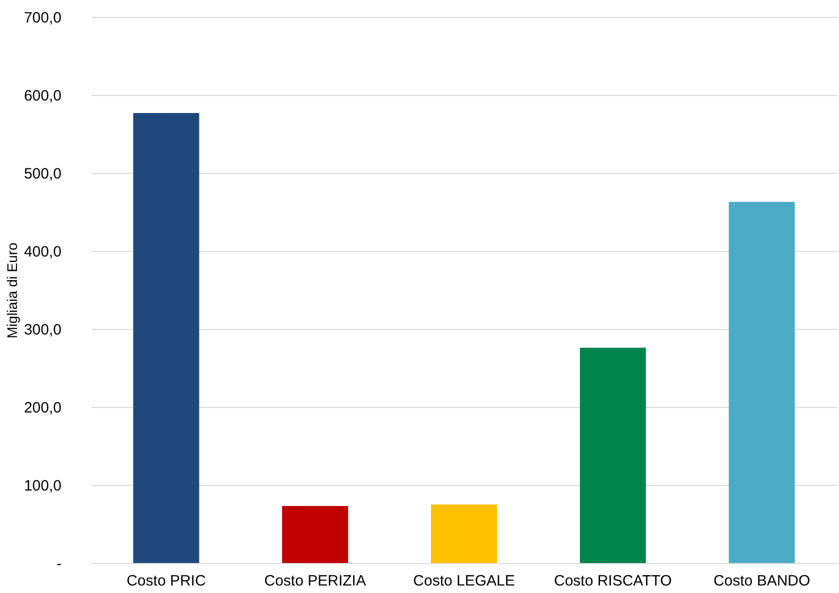 The width and height of the screenshot is (839, 593). I want to click on y-axis-title: Migliaia di Euro, so click(12, 290).